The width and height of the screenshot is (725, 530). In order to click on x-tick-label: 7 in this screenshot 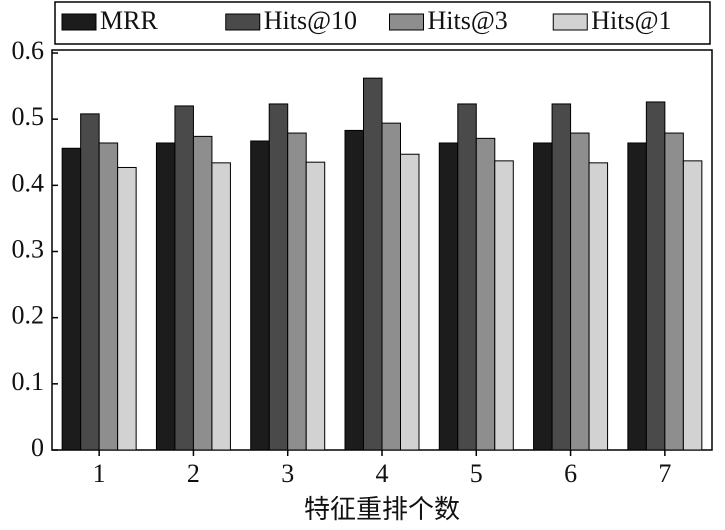, I will do `click(664, 473)`.